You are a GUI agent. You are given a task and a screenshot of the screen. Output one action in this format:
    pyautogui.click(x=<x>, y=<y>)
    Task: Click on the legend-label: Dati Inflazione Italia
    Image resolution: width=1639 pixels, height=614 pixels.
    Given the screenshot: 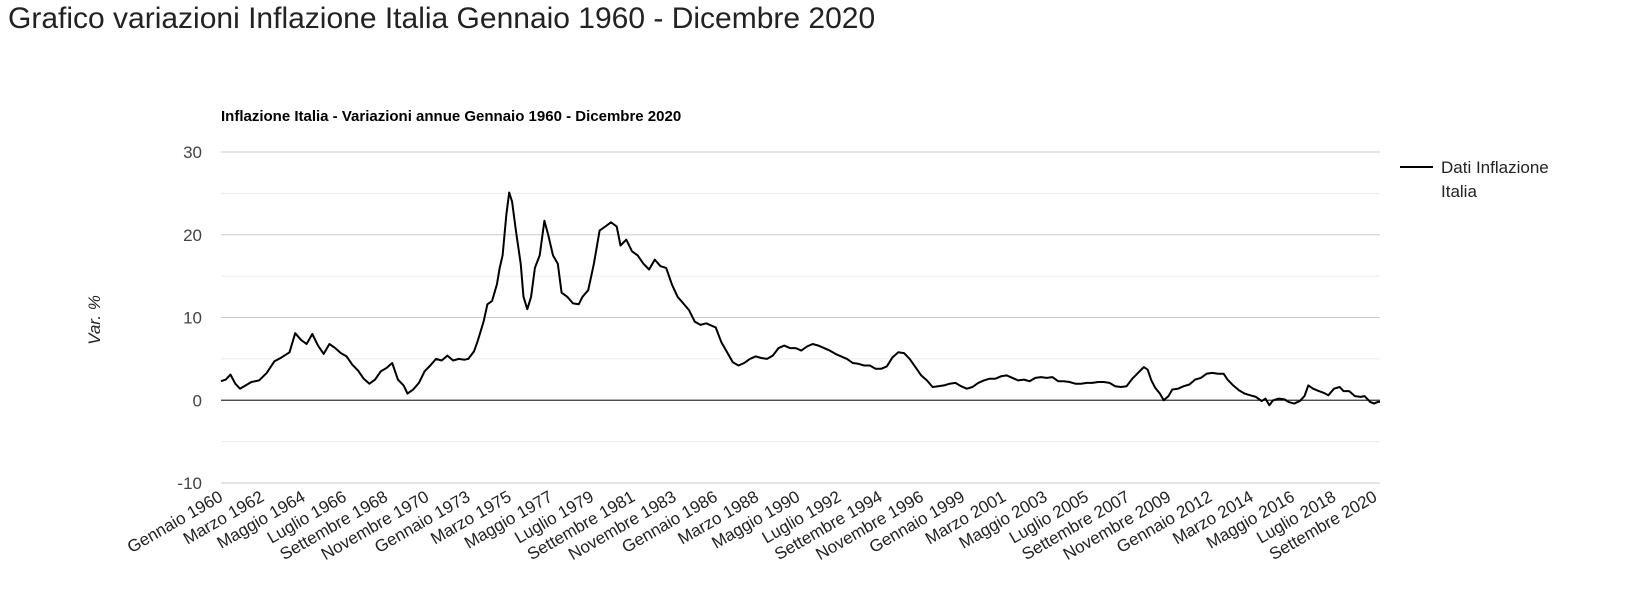 What is the action you would take?
    pyautogui.click(x=1495, y=179)
    